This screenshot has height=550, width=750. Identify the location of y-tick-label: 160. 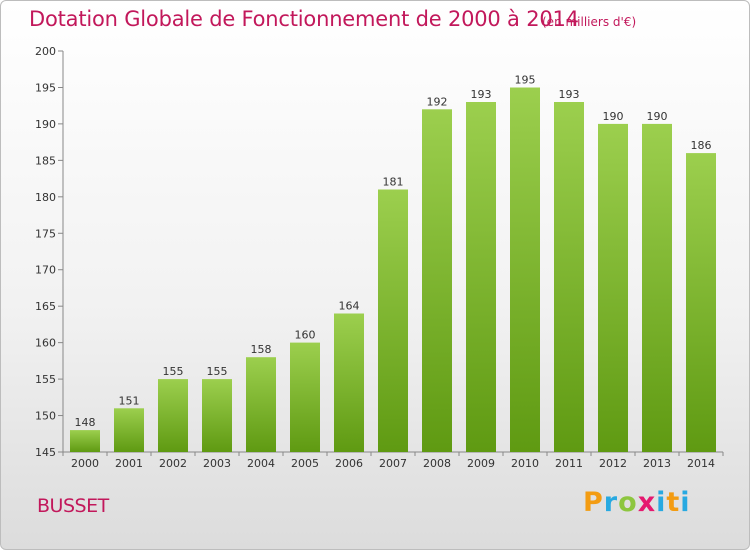
(45, 343).